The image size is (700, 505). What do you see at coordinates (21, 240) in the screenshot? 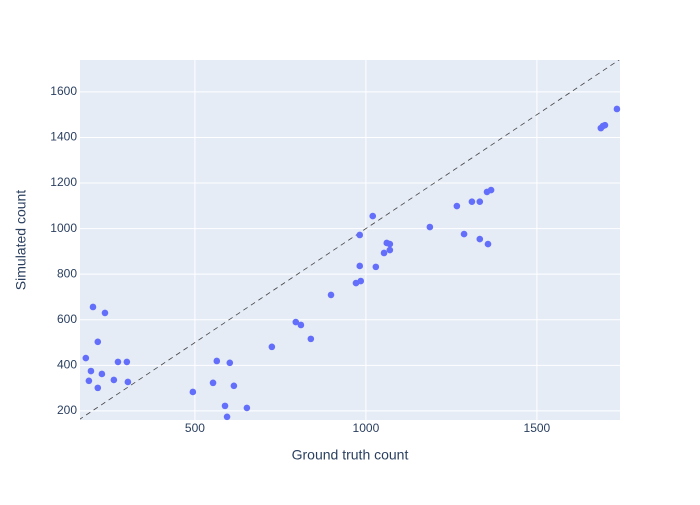
I see `y-axis-title: Simulated count` at bounding box center [21, 240].